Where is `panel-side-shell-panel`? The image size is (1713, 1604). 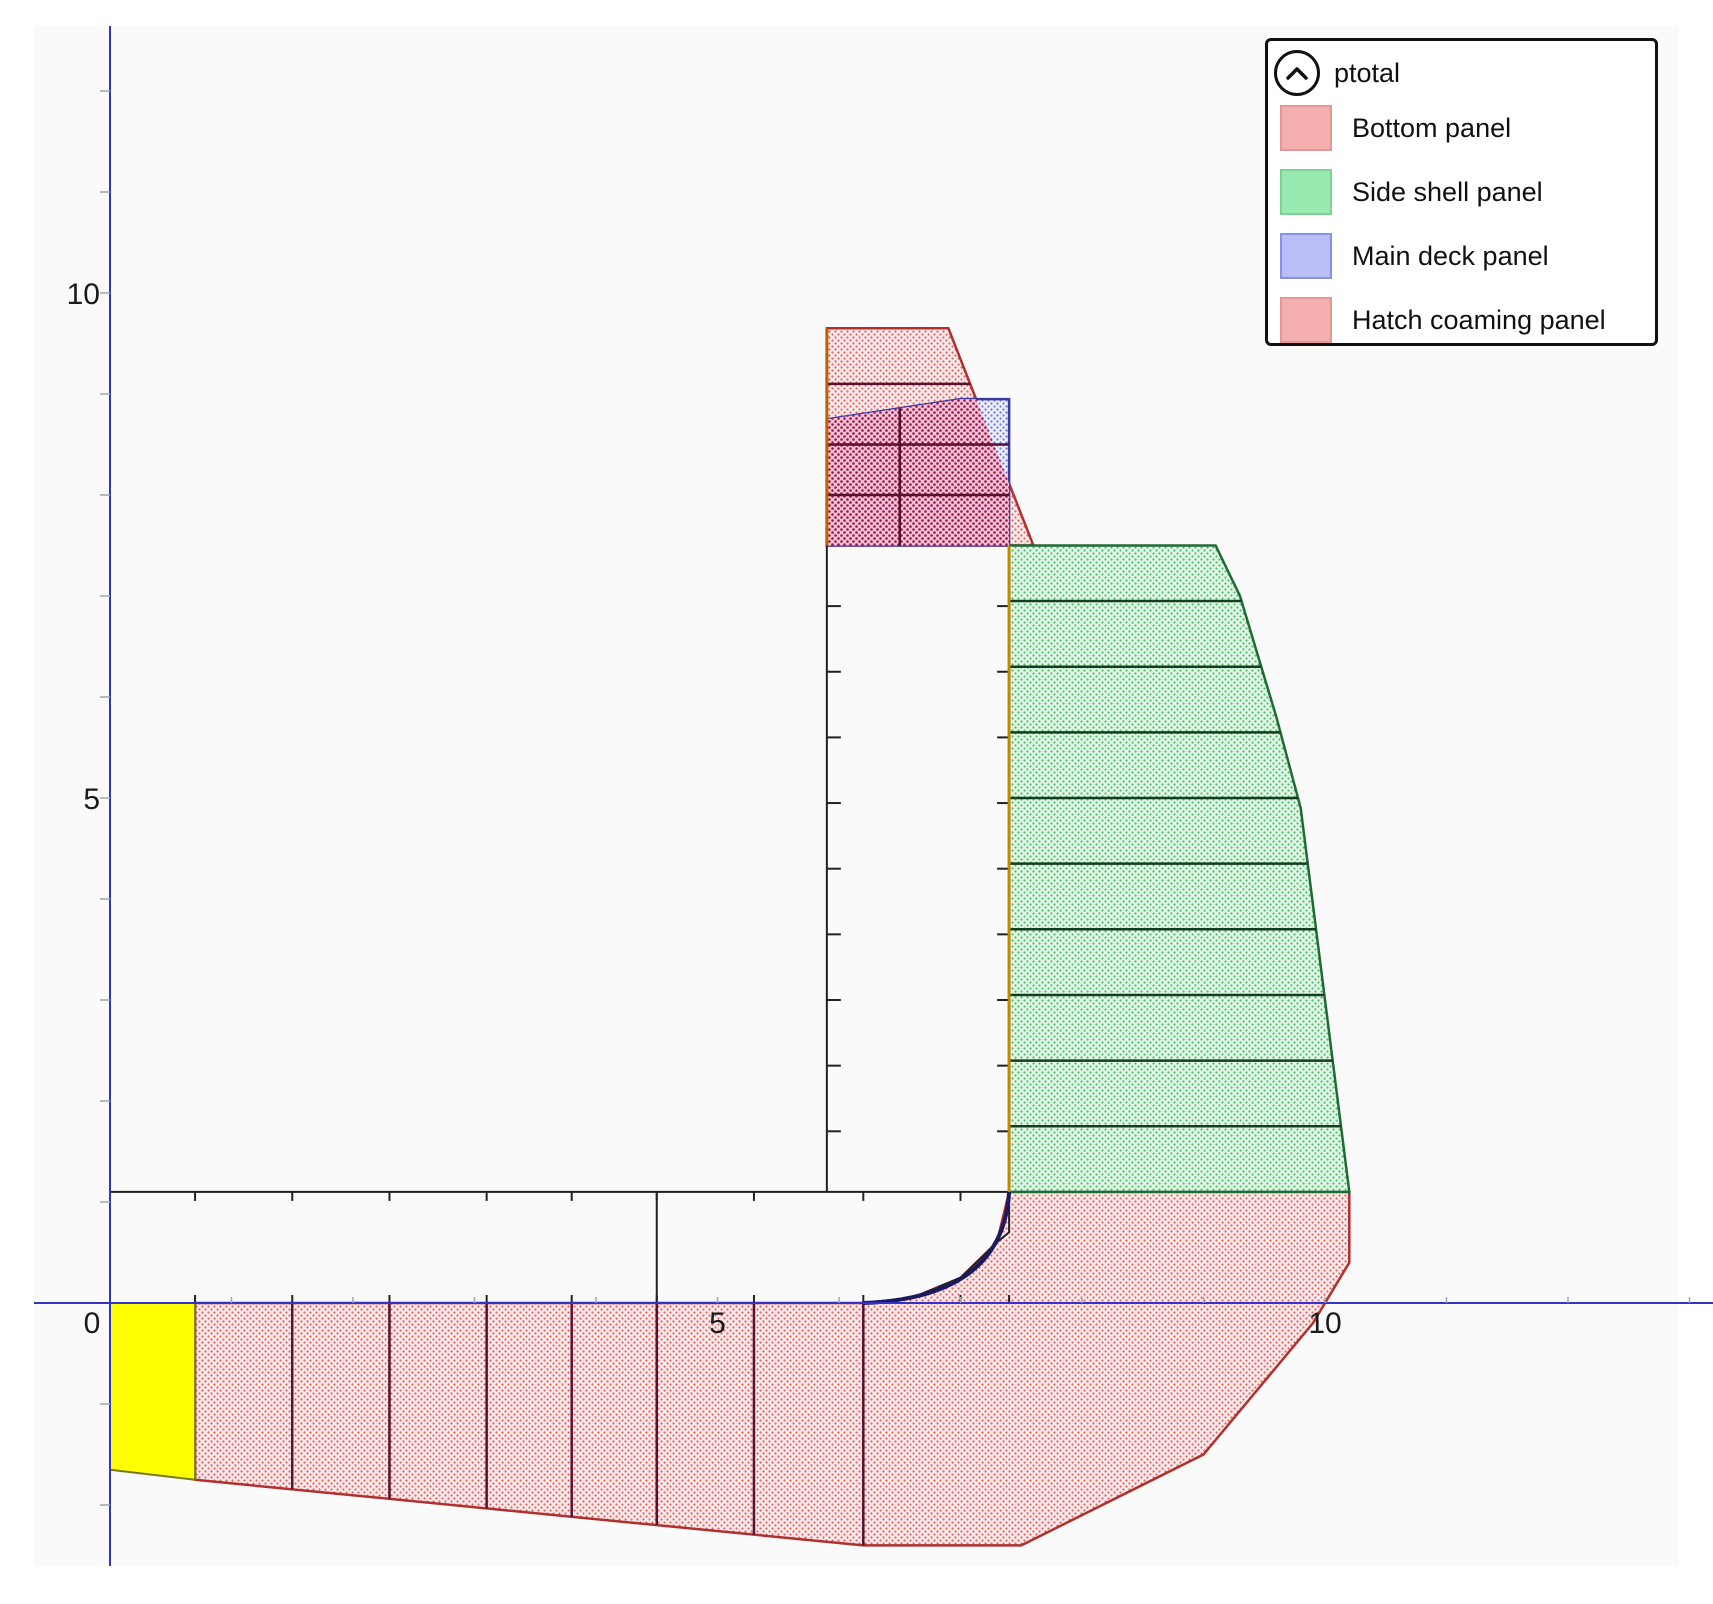
panel-side-shell-panel is located at coordinates (1179, 869).